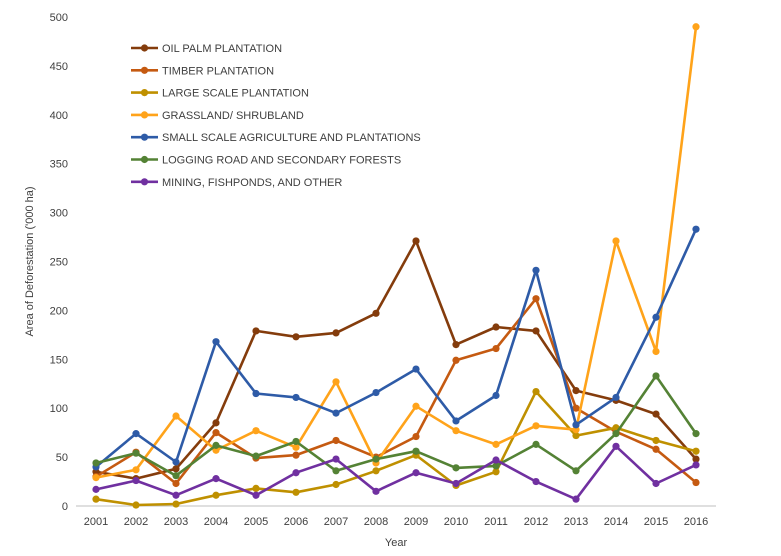 This screenshot has width=781, height=556. Describe the element at coordinates (30, 261) in the screenshot. I see `y-axis-title: Area of Deforestation ('000 ha)` at that location.